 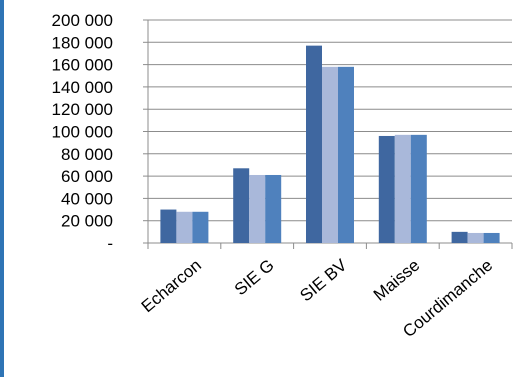 I want to click on y-tick-label: 120 000, so click(x=82, y=109).